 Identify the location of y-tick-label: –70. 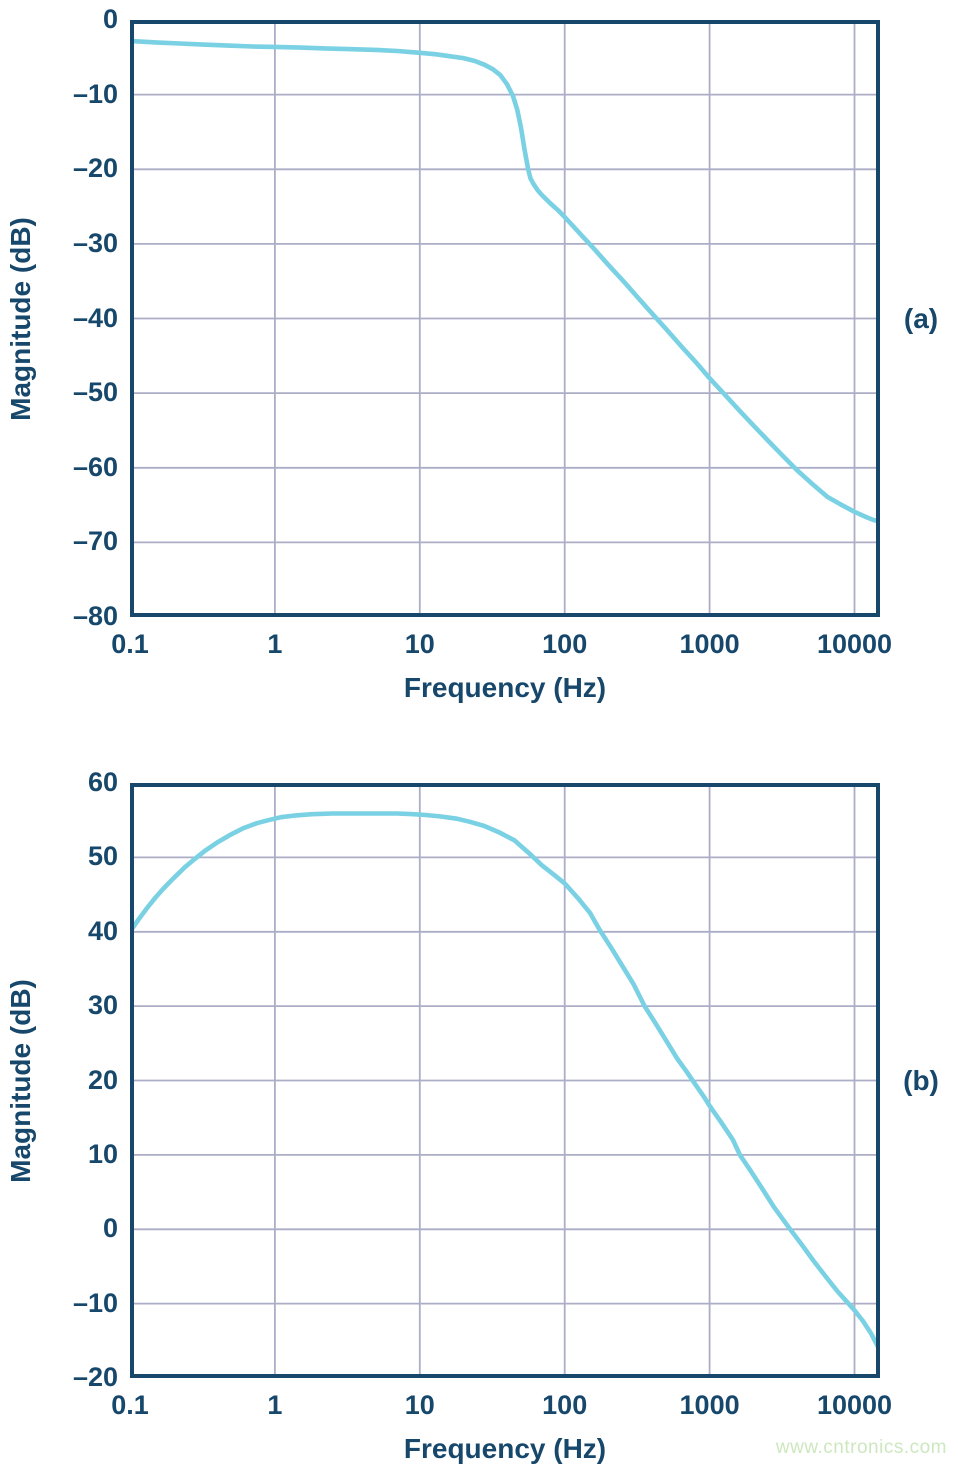
(95, 541).